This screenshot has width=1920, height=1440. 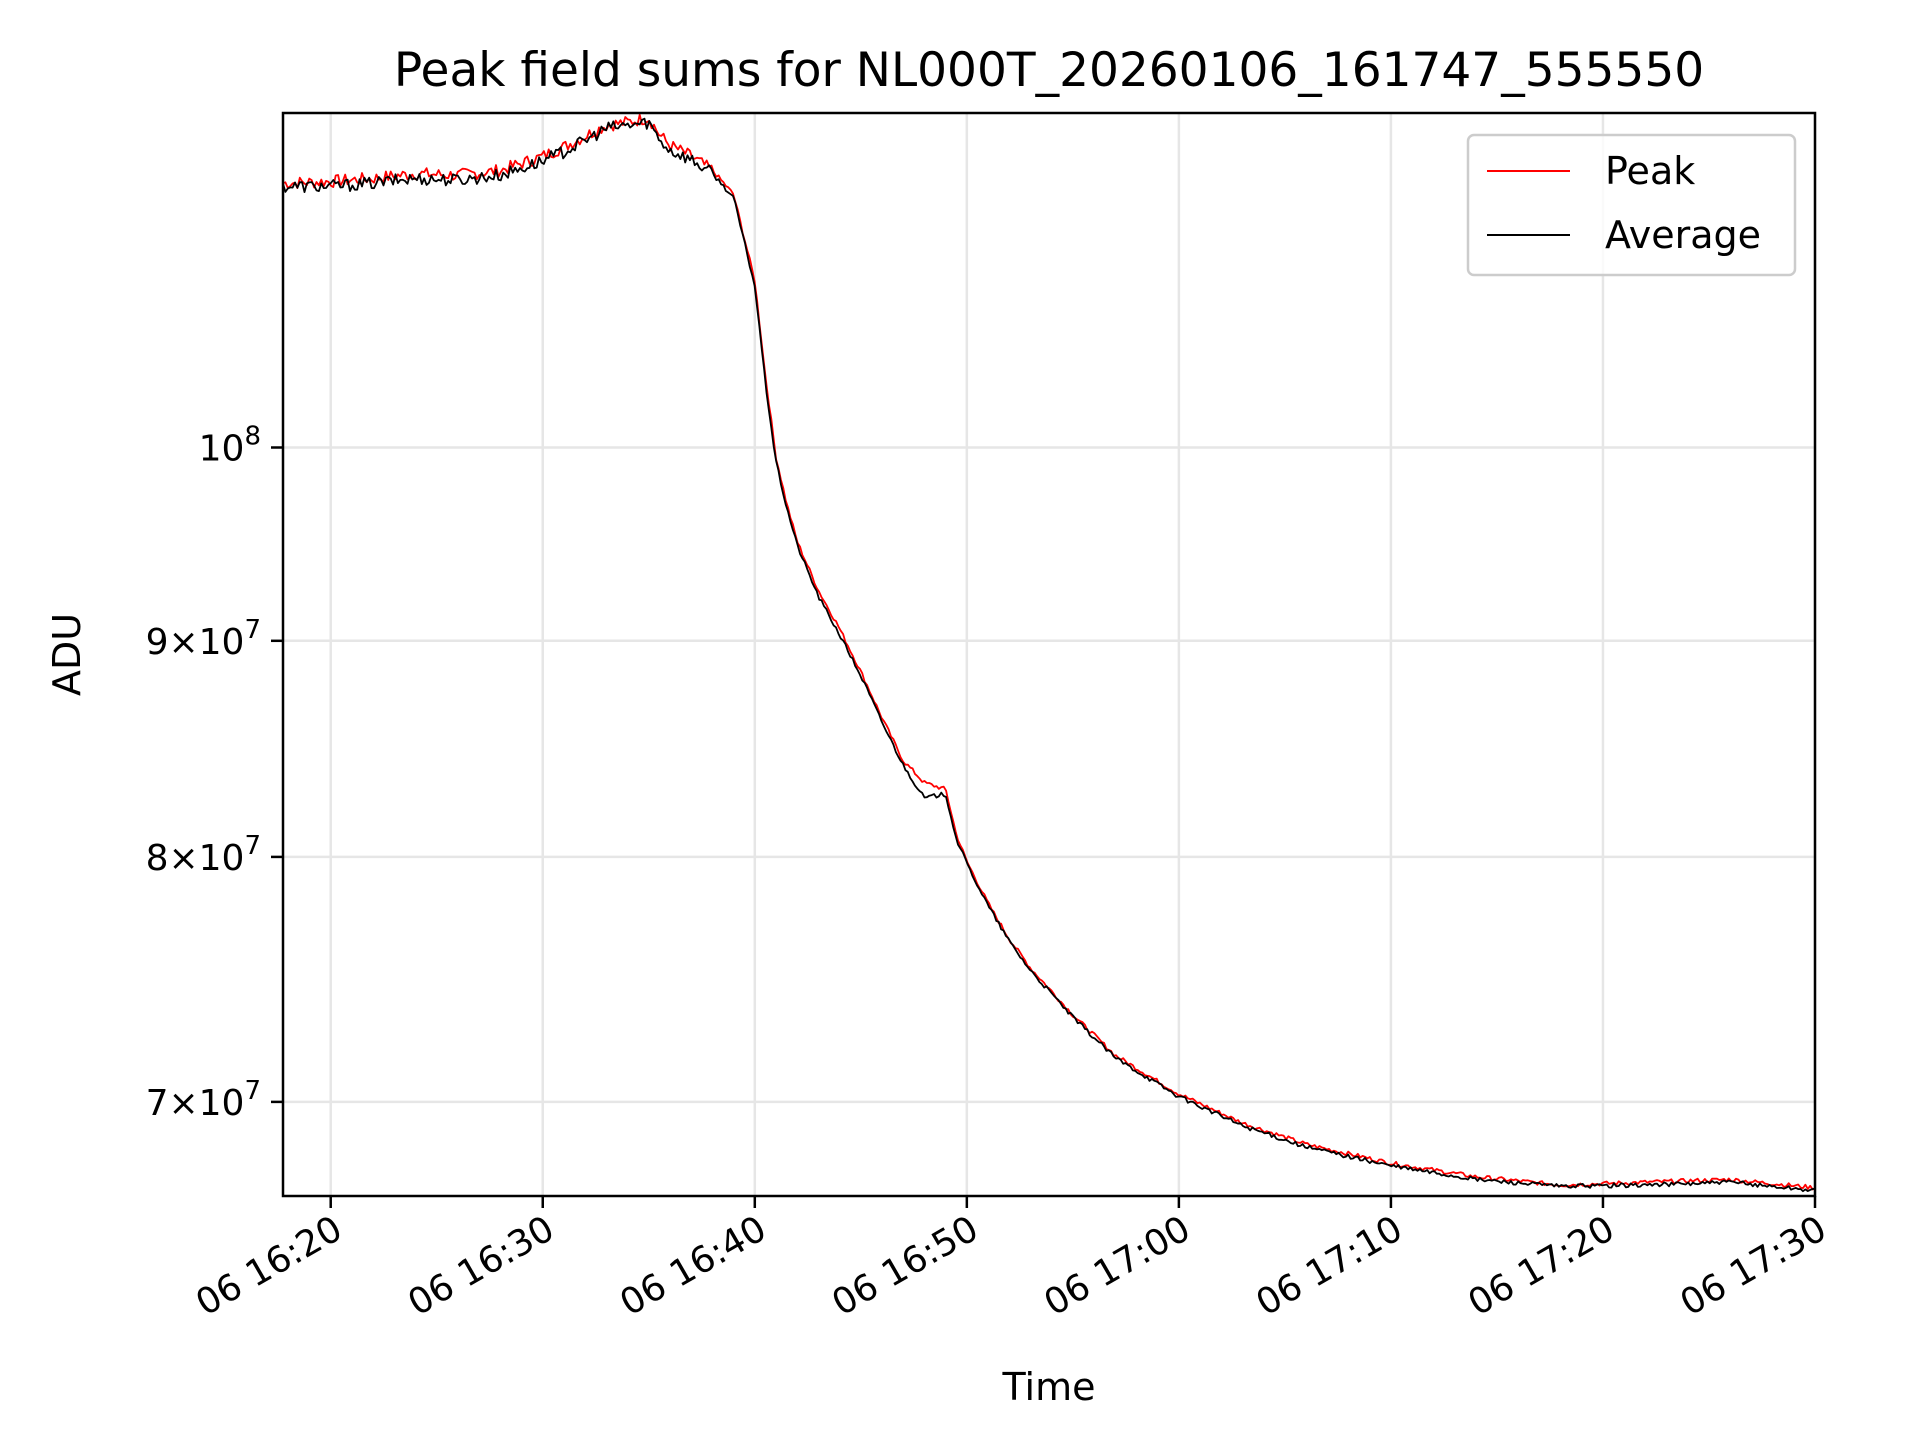 What do you see at coordinates (1683, 235) in the screenshot?
I see `legend-label-average: Average` at bounding box center [1683, 235].